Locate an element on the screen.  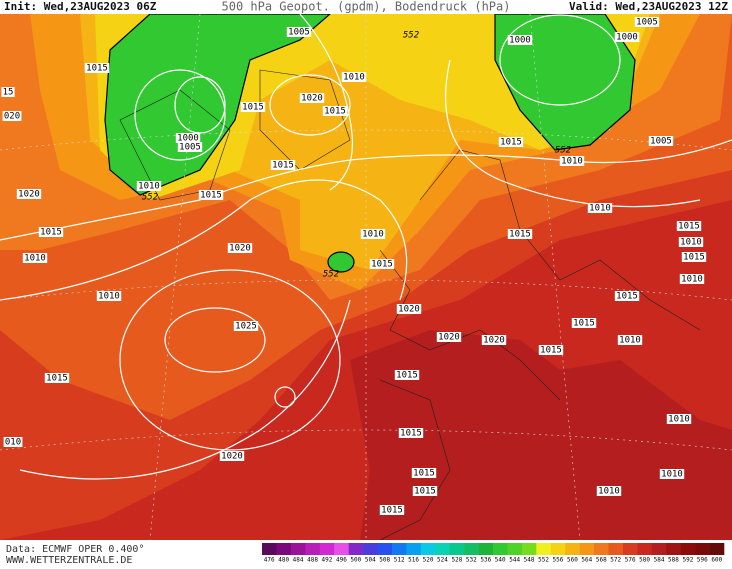
isobar-label: 1025 is located at coordinates (246, 327).